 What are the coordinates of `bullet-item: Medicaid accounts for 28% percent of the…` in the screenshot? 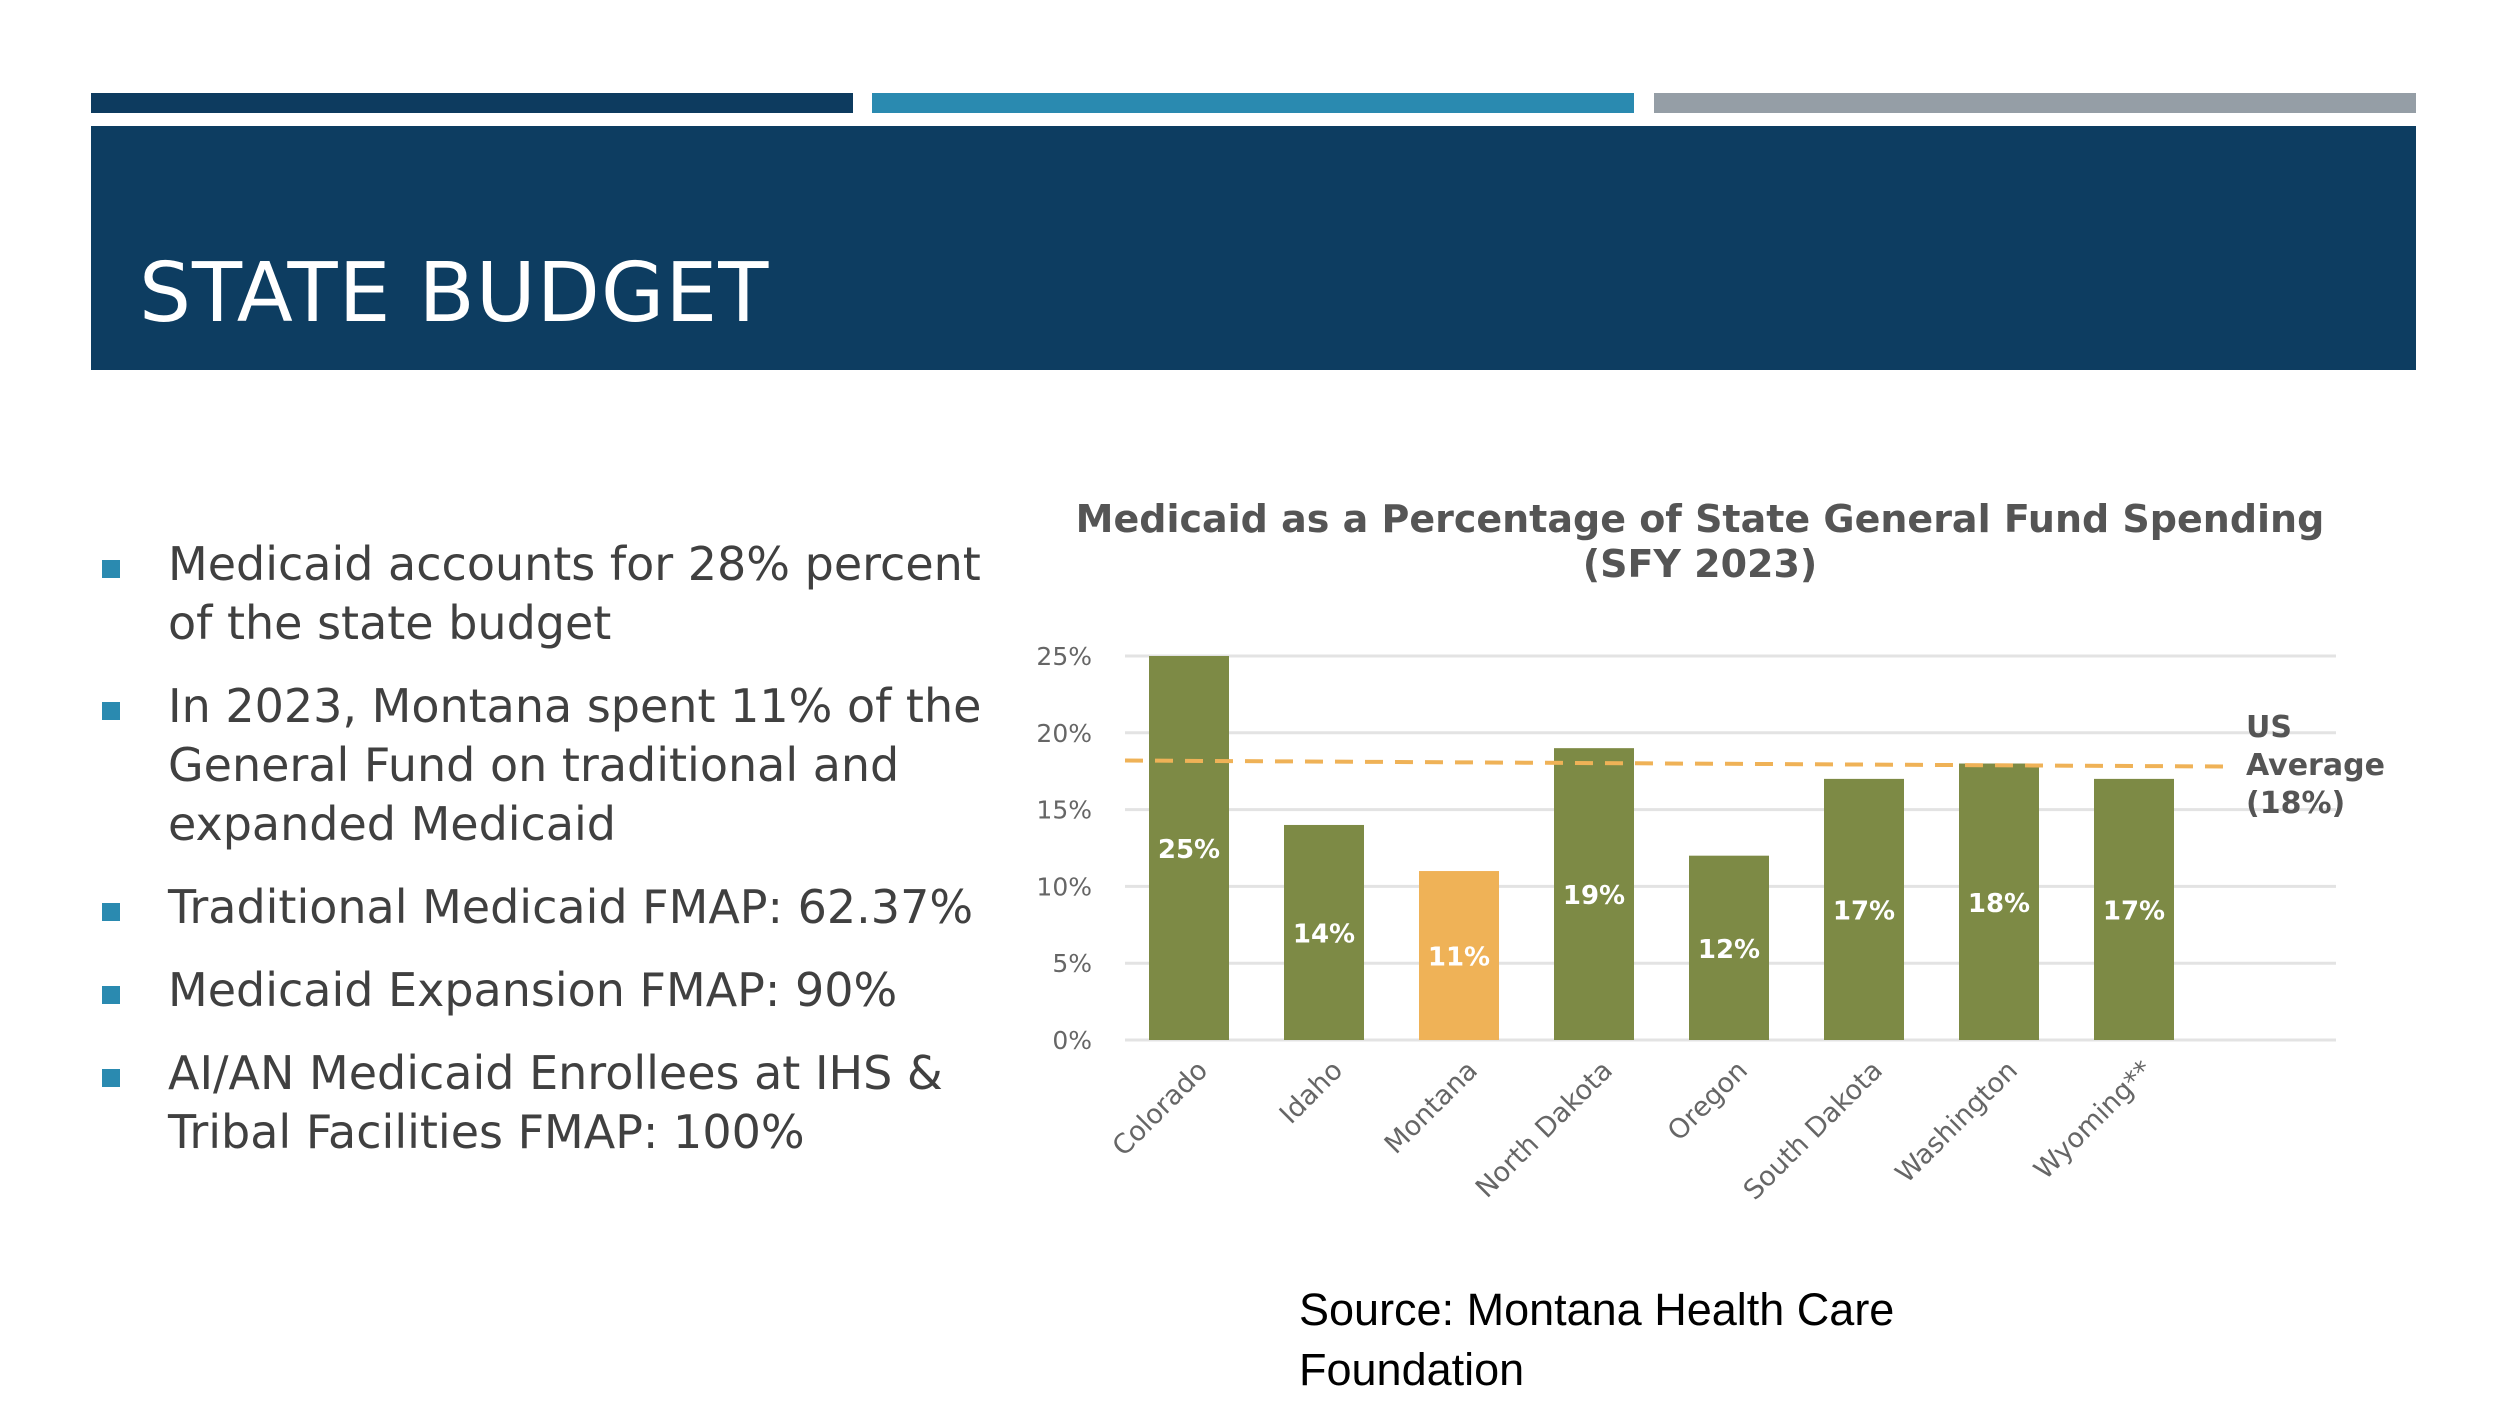 It's located at (550, 594).